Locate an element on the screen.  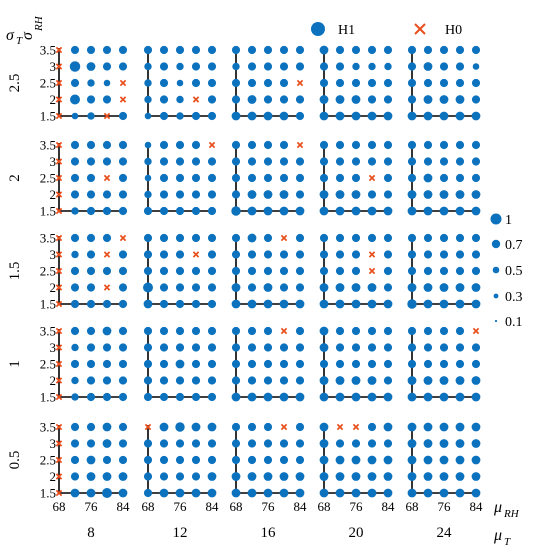
panel-sigmaT-1.5-muT-12 is located at coordinates (180, 271).